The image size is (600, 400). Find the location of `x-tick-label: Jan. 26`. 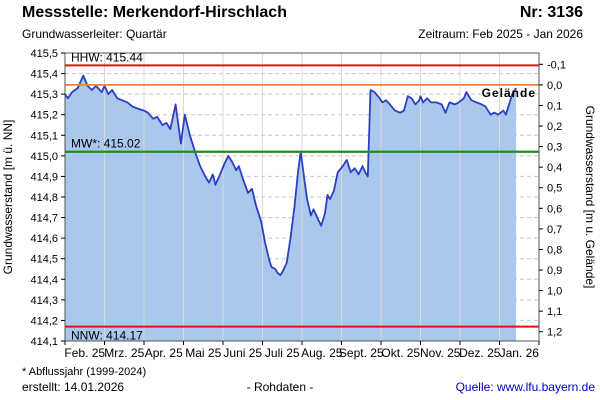

x-tick-label: Jan. 26 is located at coordinates (520, 353).